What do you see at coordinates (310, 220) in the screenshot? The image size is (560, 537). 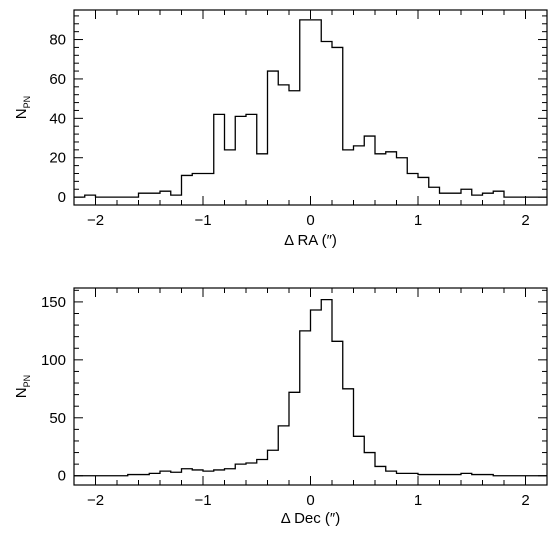 I see `ra-x-tick-label: 0` at bounding box center [310, 220].